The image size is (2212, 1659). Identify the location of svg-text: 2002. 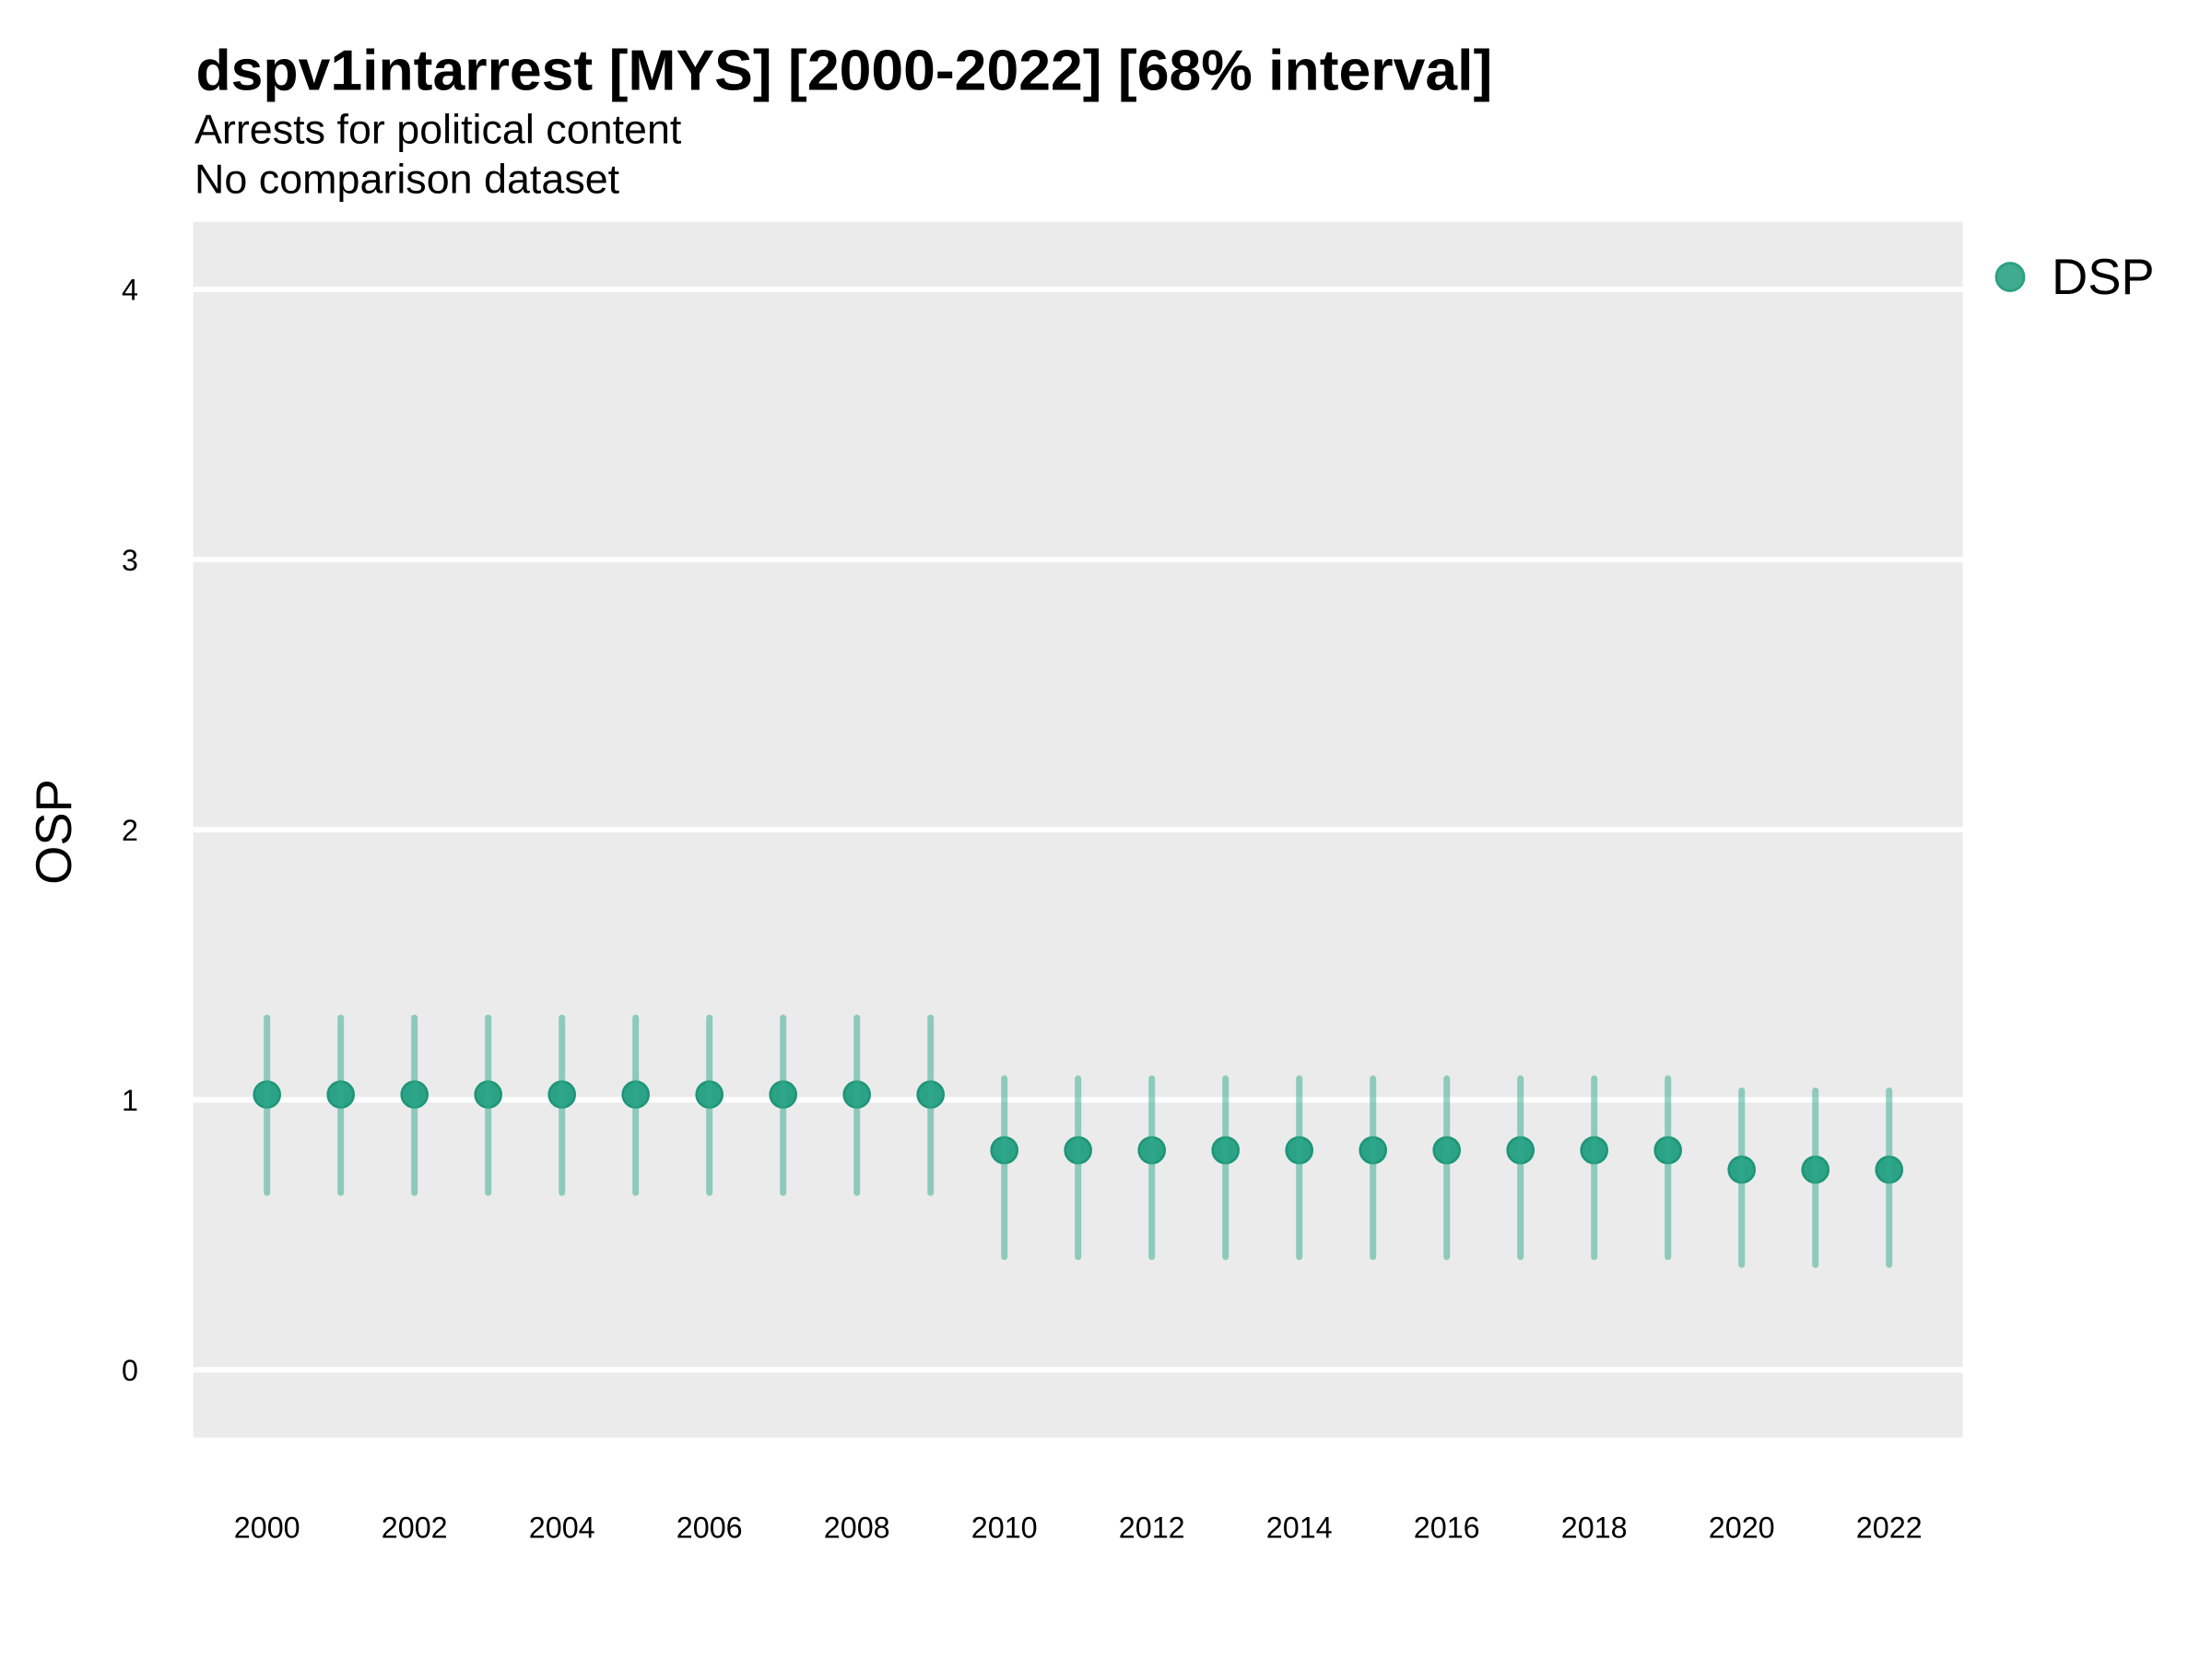
(415, 1527).